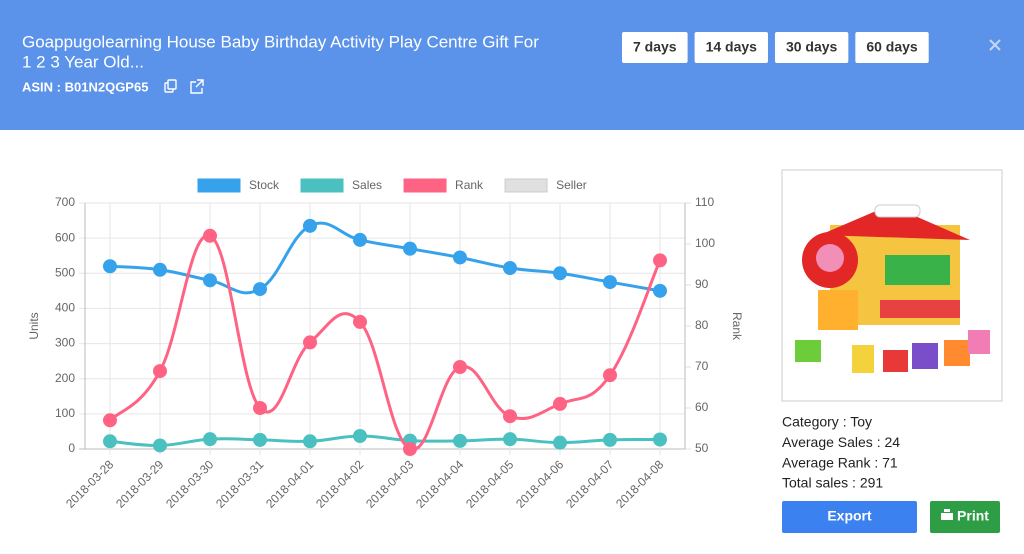  I want to click on print-icon, so click(947, 514).